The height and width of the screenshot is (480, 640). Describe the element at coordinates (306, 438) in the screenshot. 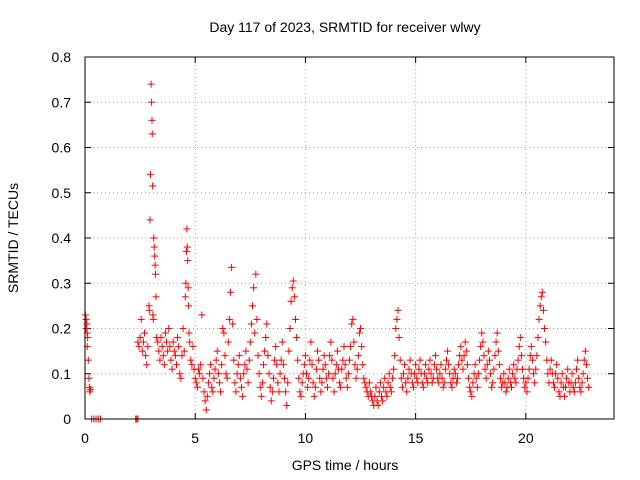

I see `x-tick-label: 10` at that location.